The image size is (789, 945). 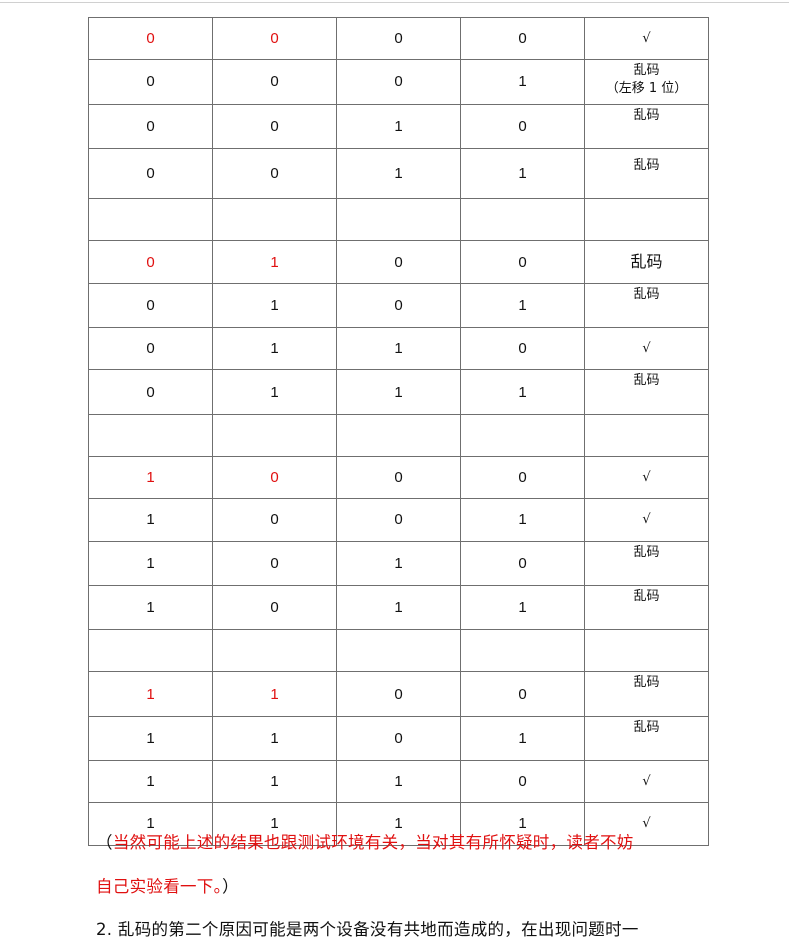 I want to click on table-row: 1 0 1 0 乱码, so click(x=398, y=563).